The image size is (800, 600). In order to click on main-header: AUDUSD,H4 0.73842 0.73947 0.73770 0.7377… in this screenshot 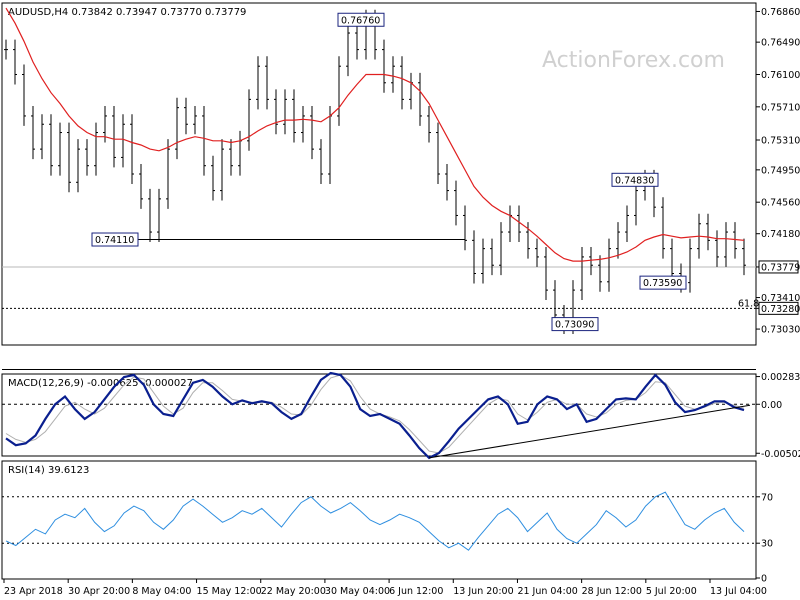, I will do `click(127, 12)`.